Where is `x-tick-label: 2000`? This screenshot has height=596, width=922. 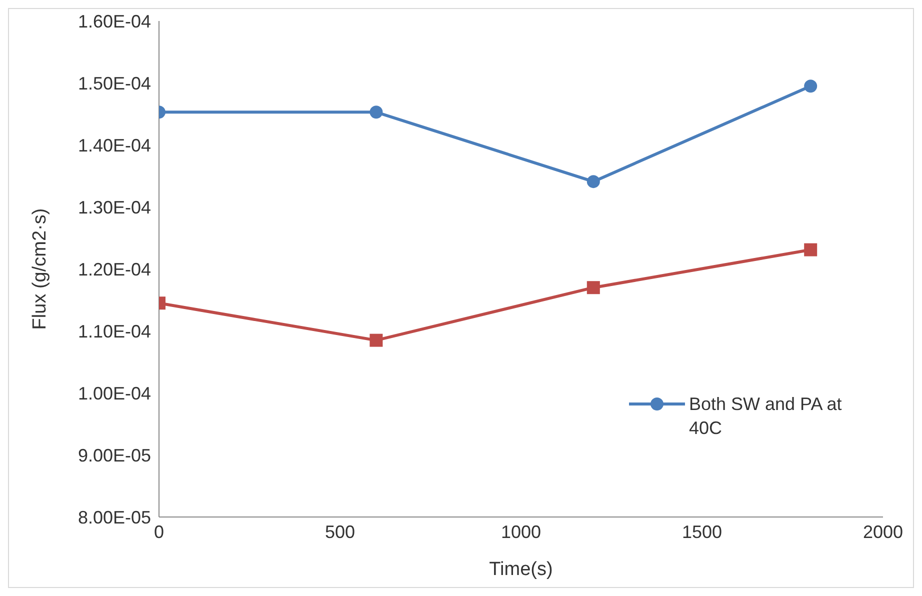 x-tick-label: 2000 is located at coordinates (883, 532).